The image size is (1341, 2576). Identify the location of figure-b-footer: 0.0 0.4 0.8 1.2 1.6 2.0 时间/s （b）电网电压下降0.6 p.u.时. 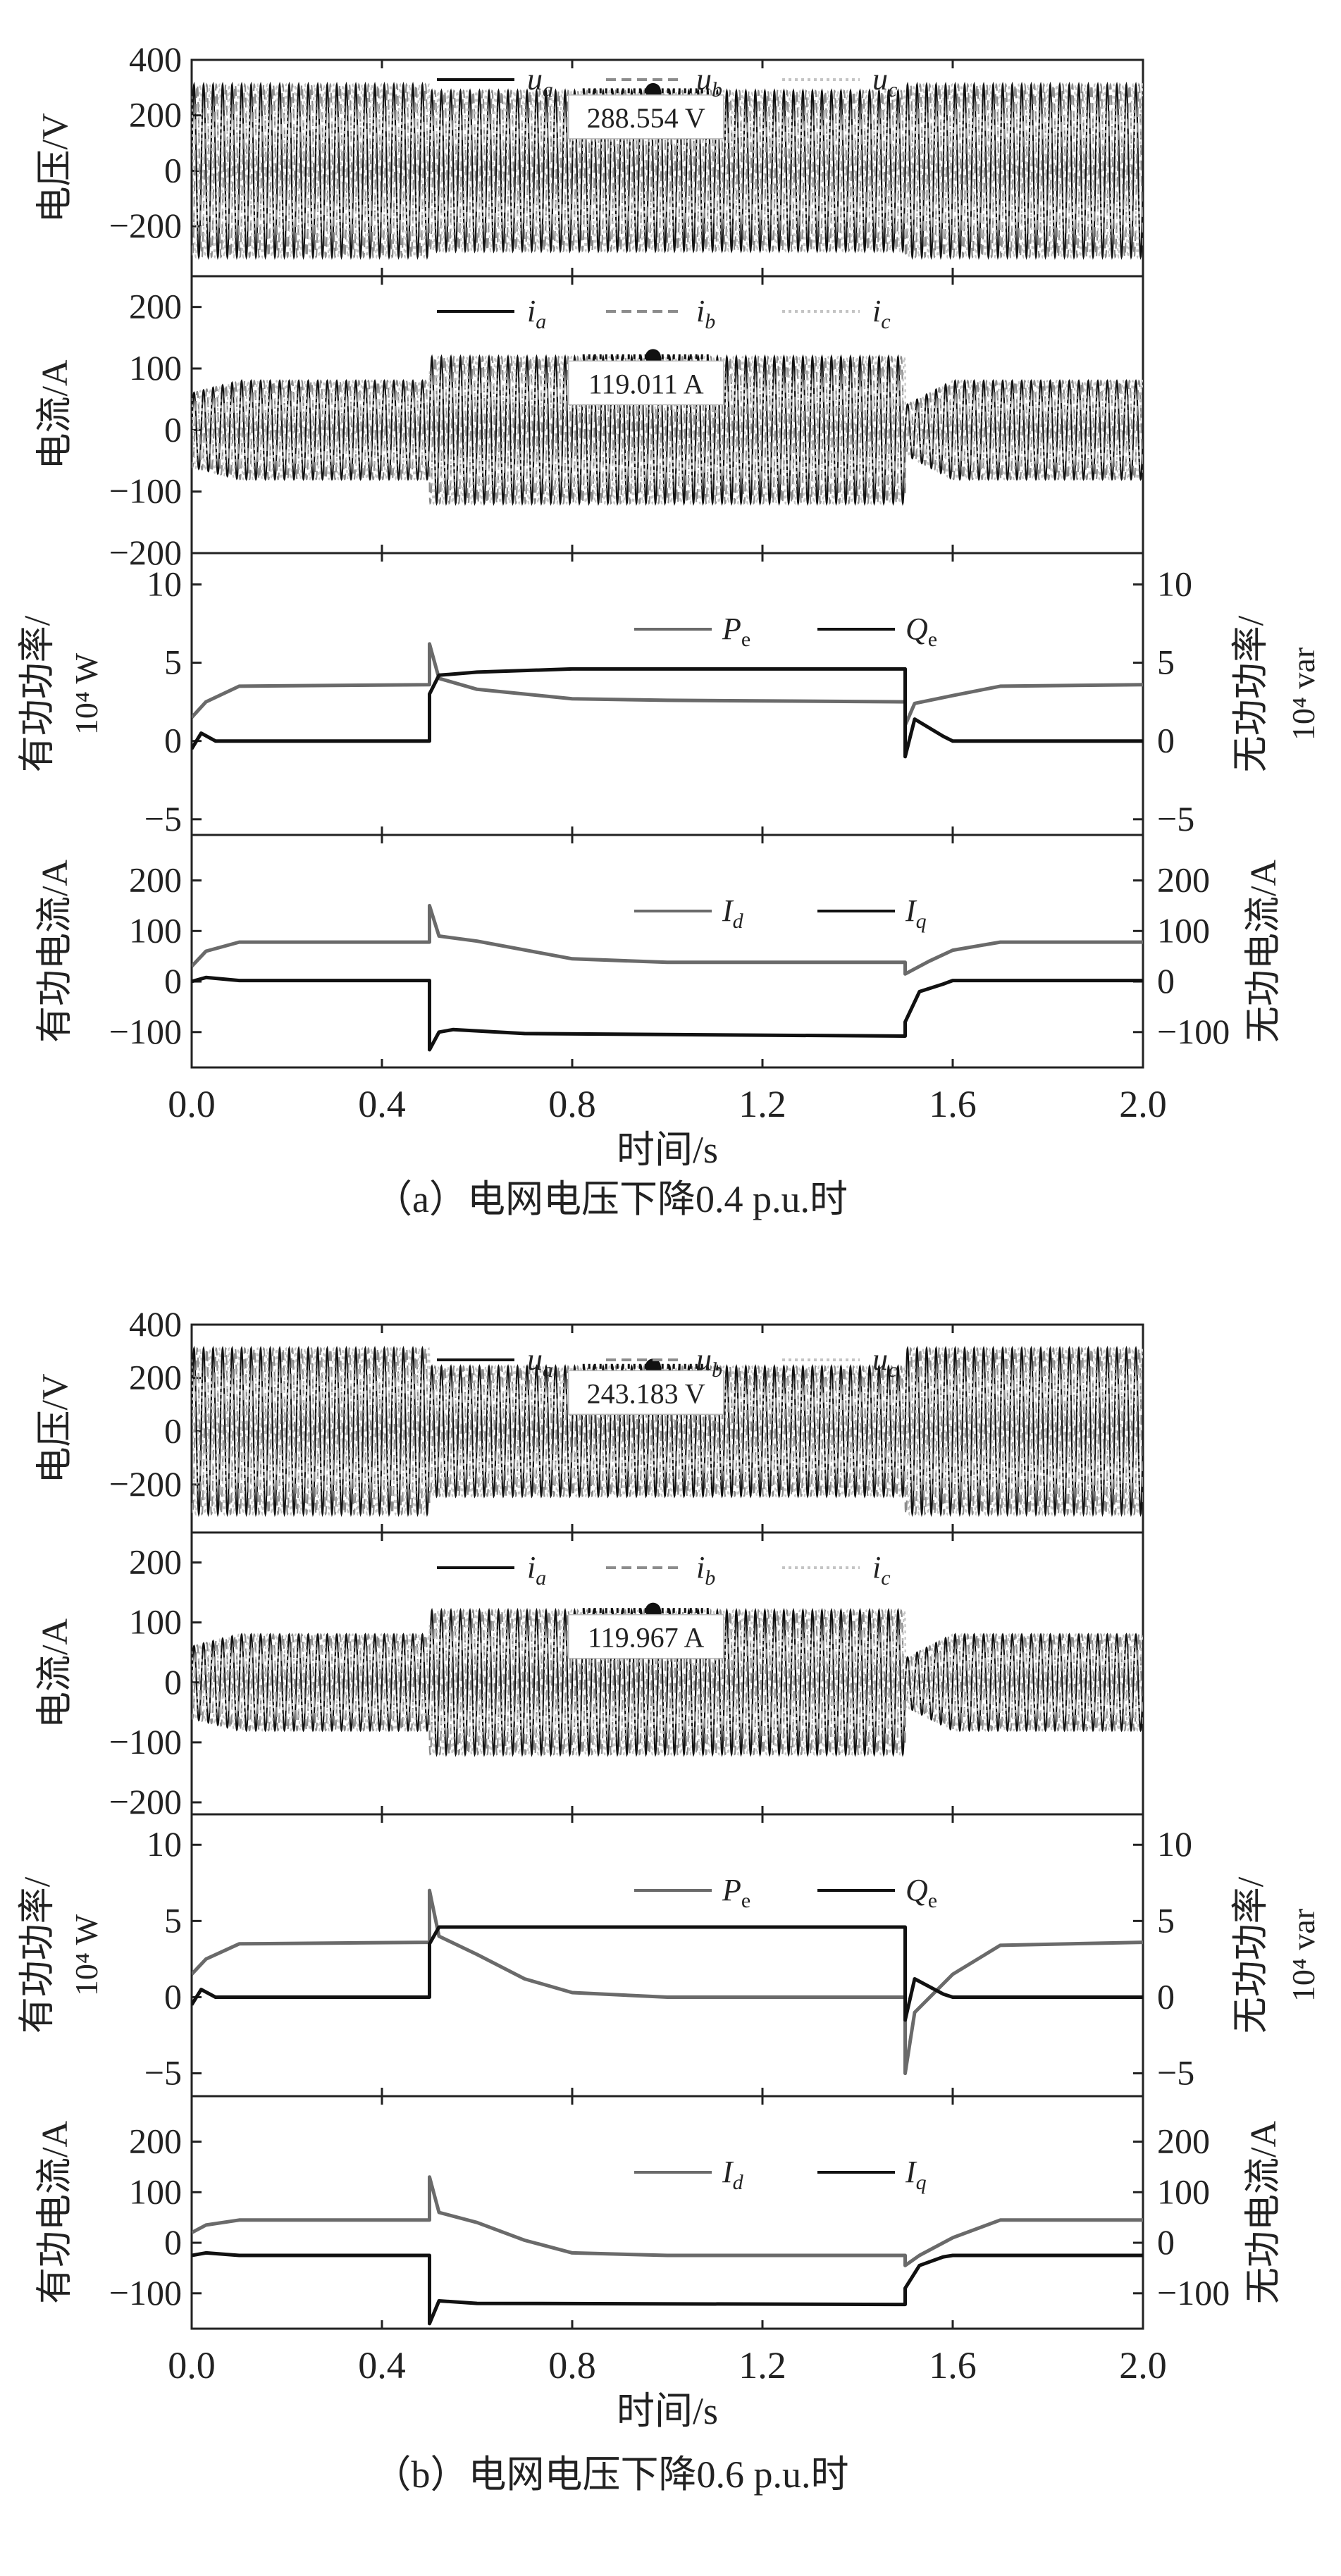
(667, 2420).